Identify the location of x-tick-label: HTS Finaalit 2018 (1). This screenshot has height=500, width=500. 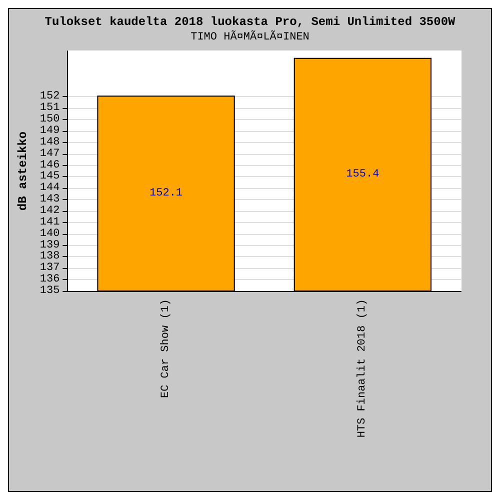
(362, 368).